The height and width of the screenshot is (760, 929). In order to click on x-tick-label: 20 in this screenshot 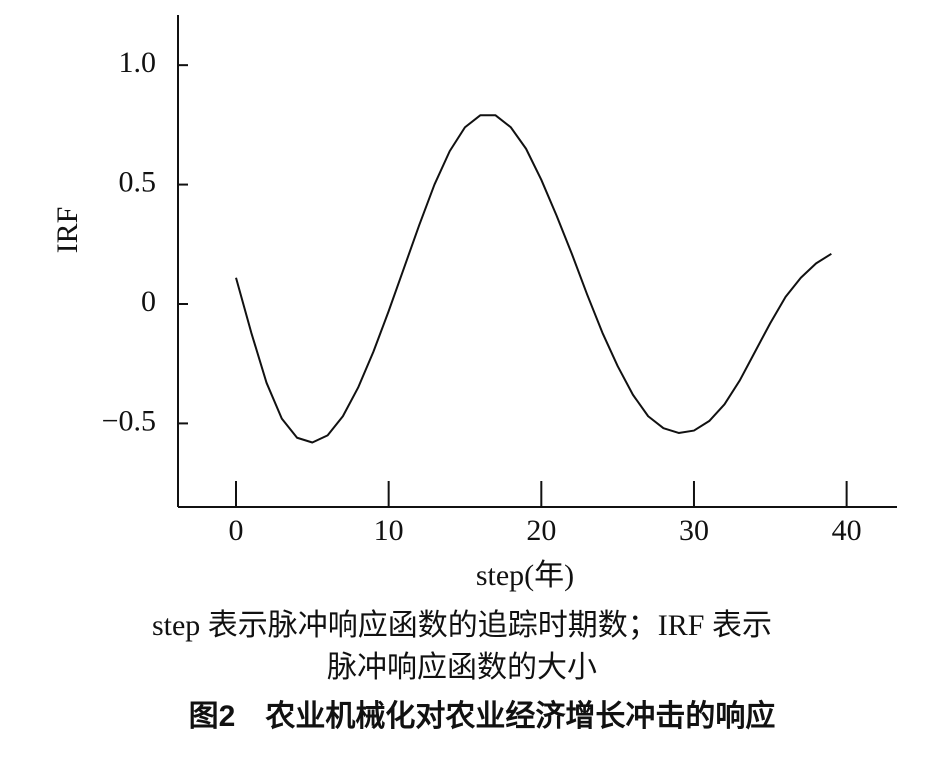, I will do `click(541, 530)`.